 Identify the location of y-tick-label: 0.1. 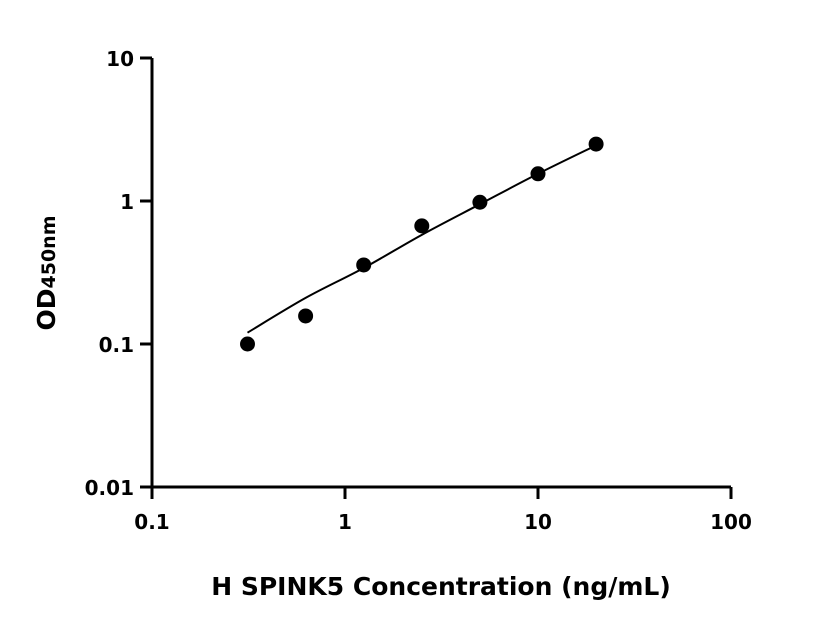
(116, 345).